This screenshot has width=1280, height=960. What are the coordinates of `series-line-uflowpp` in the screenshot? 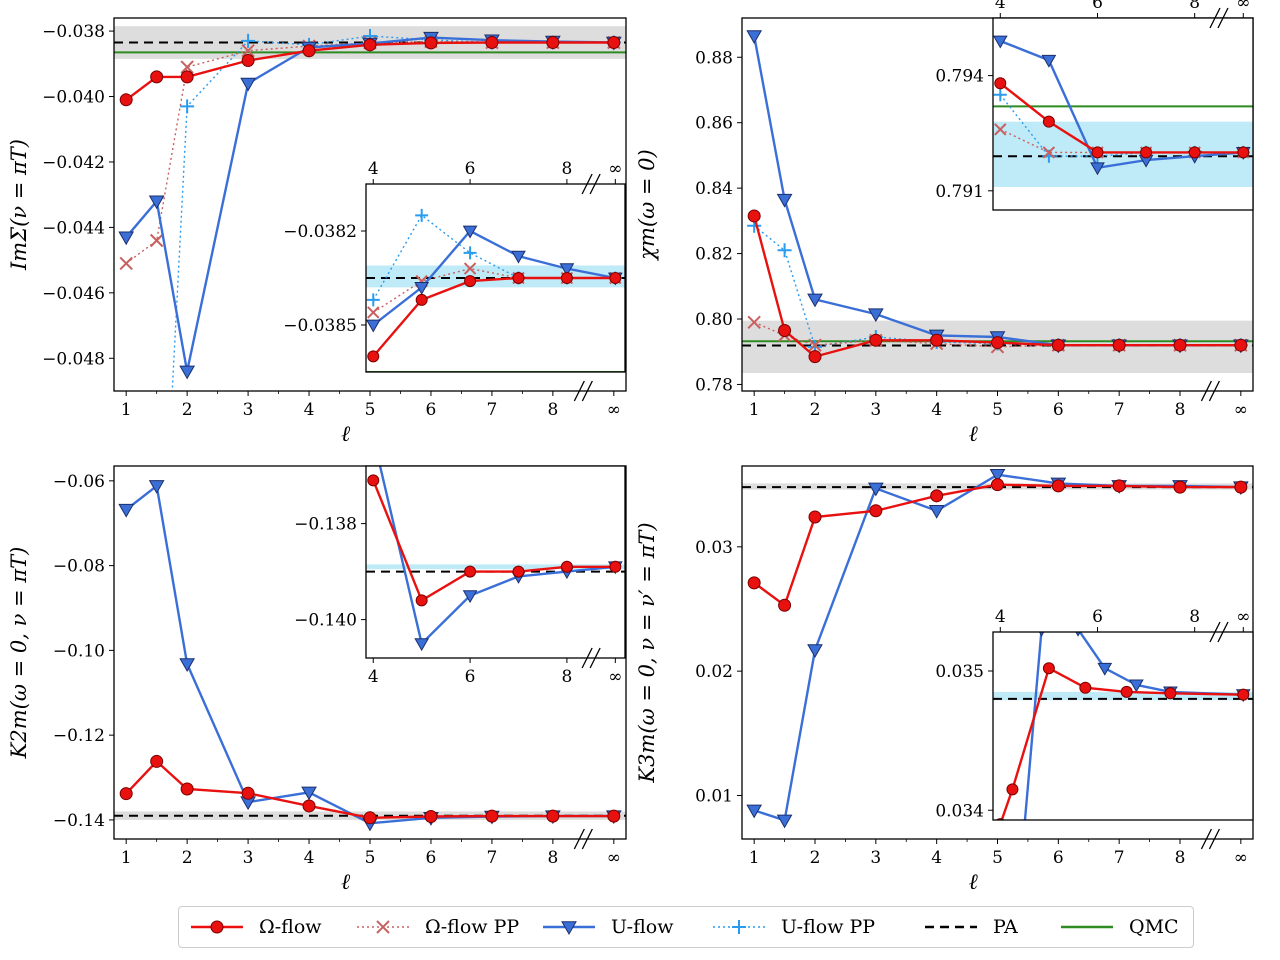 It's located at (1121, 125).